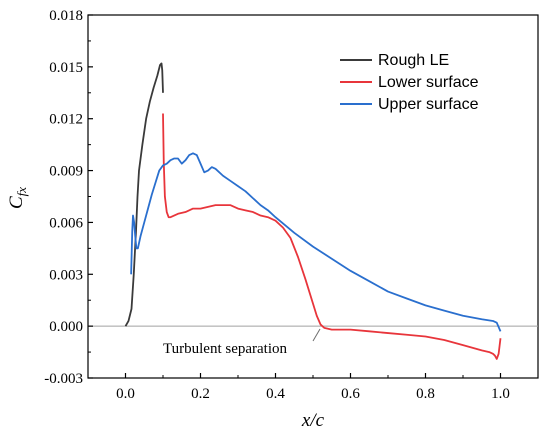 The height and width of the screenshot is (438, 550). I want to click on x-tick-label: 1.0, so click(500, 394).